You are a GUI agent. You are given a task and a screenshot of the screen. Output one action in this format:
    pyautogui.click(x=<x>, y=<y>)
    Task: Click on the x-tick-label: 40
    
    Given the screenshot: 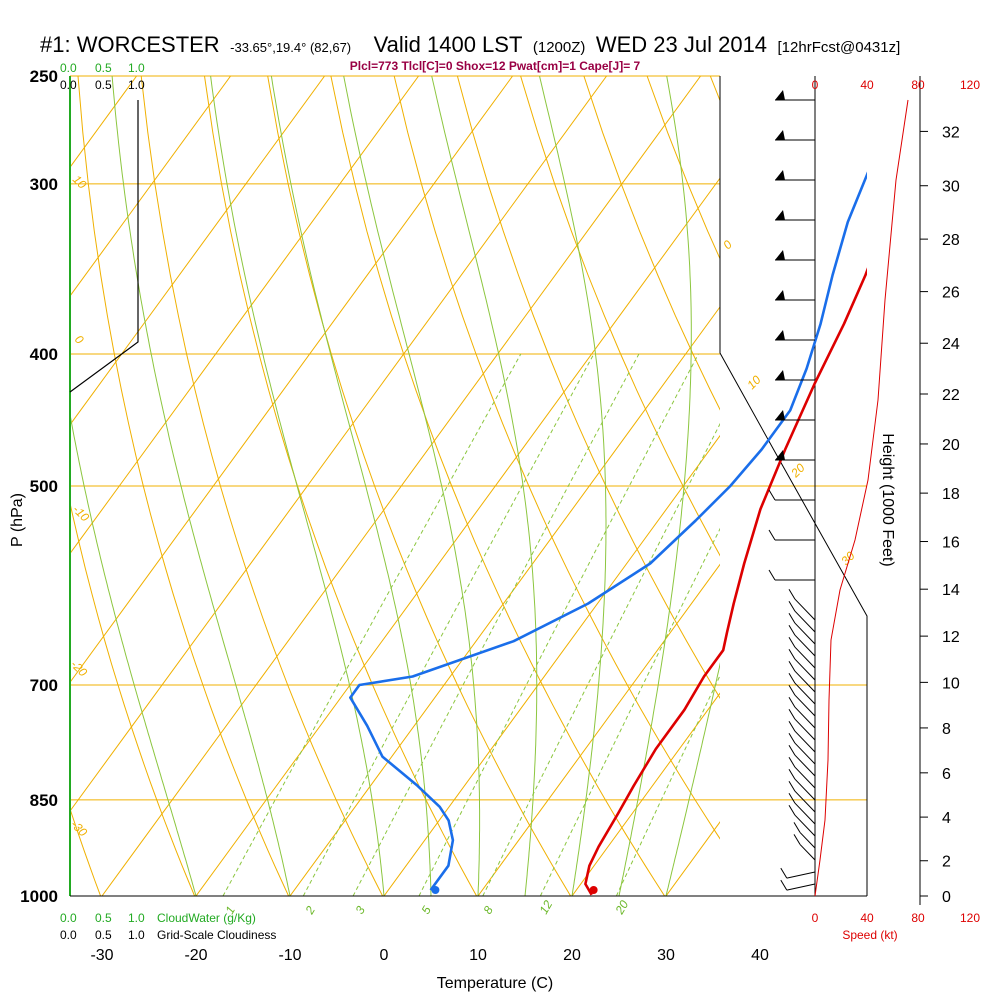 What is the action you would take?
    pyautogui.click(x=760, y=955)
    